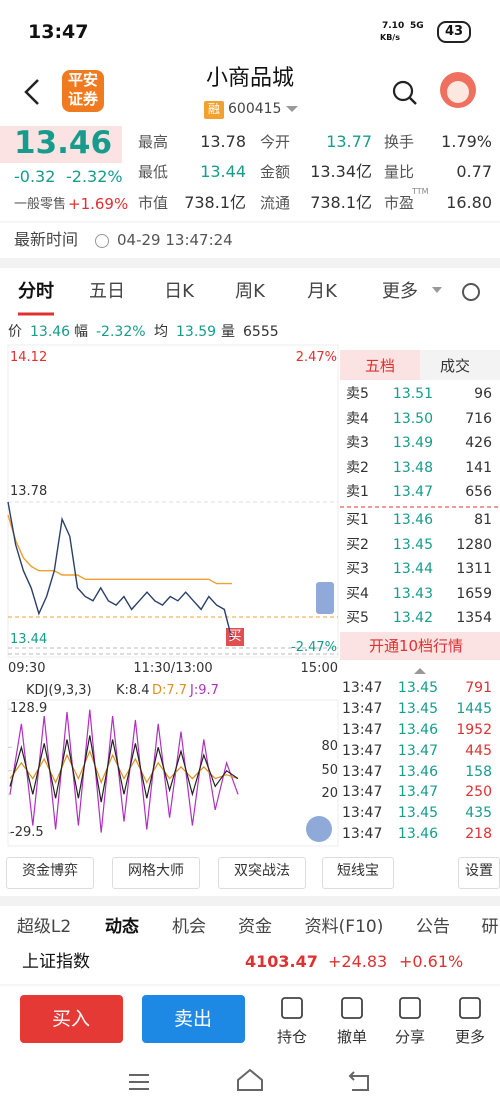 Image resolution: width=500 pixels, height=1111 pixels. I want to click on sell-button, so click(193, 1019).